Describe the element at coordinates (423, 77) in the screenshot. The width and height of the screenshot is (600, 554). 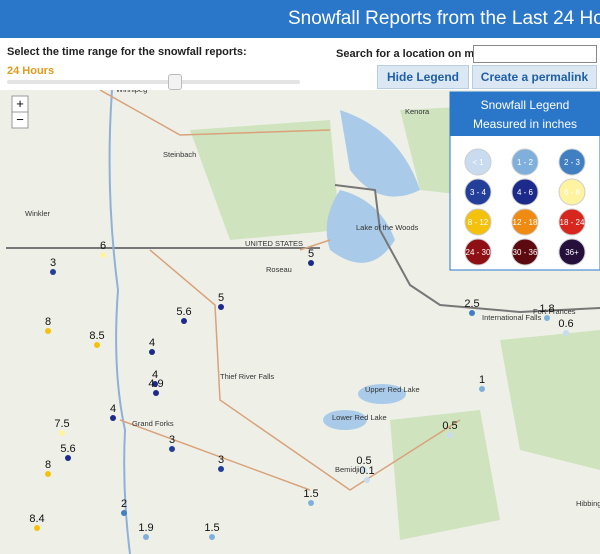
I see `hide-legend-button: Hide Legend` at that location.